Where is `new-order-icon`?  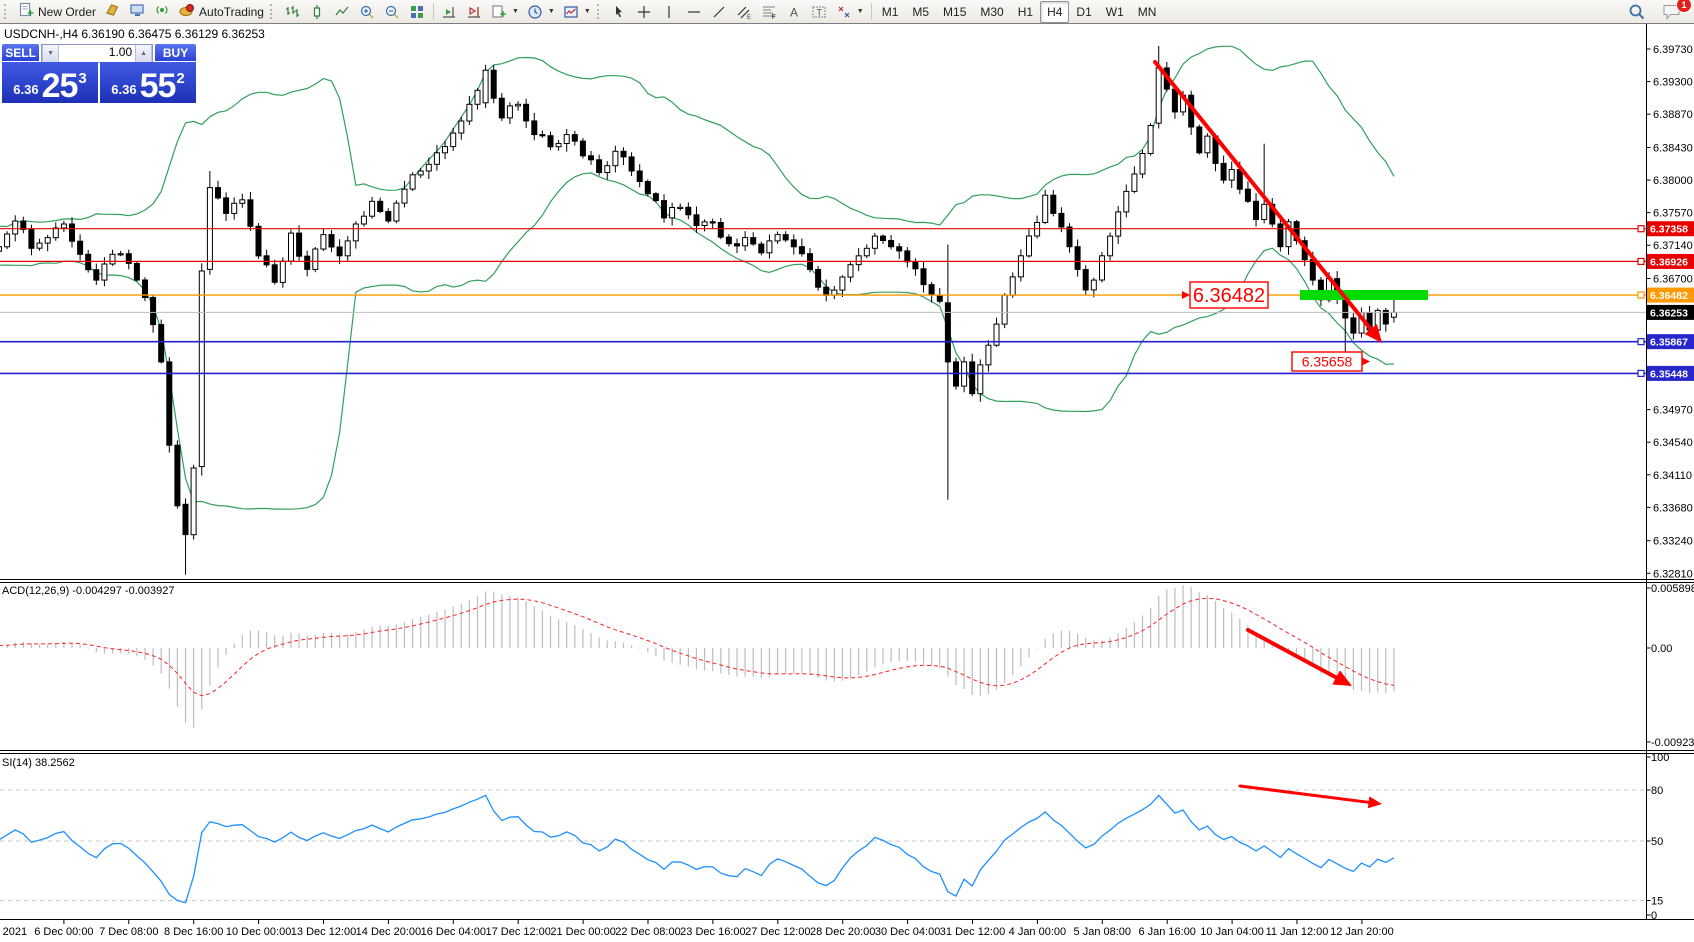 new-order-icon is located at coordinates (26, 11).